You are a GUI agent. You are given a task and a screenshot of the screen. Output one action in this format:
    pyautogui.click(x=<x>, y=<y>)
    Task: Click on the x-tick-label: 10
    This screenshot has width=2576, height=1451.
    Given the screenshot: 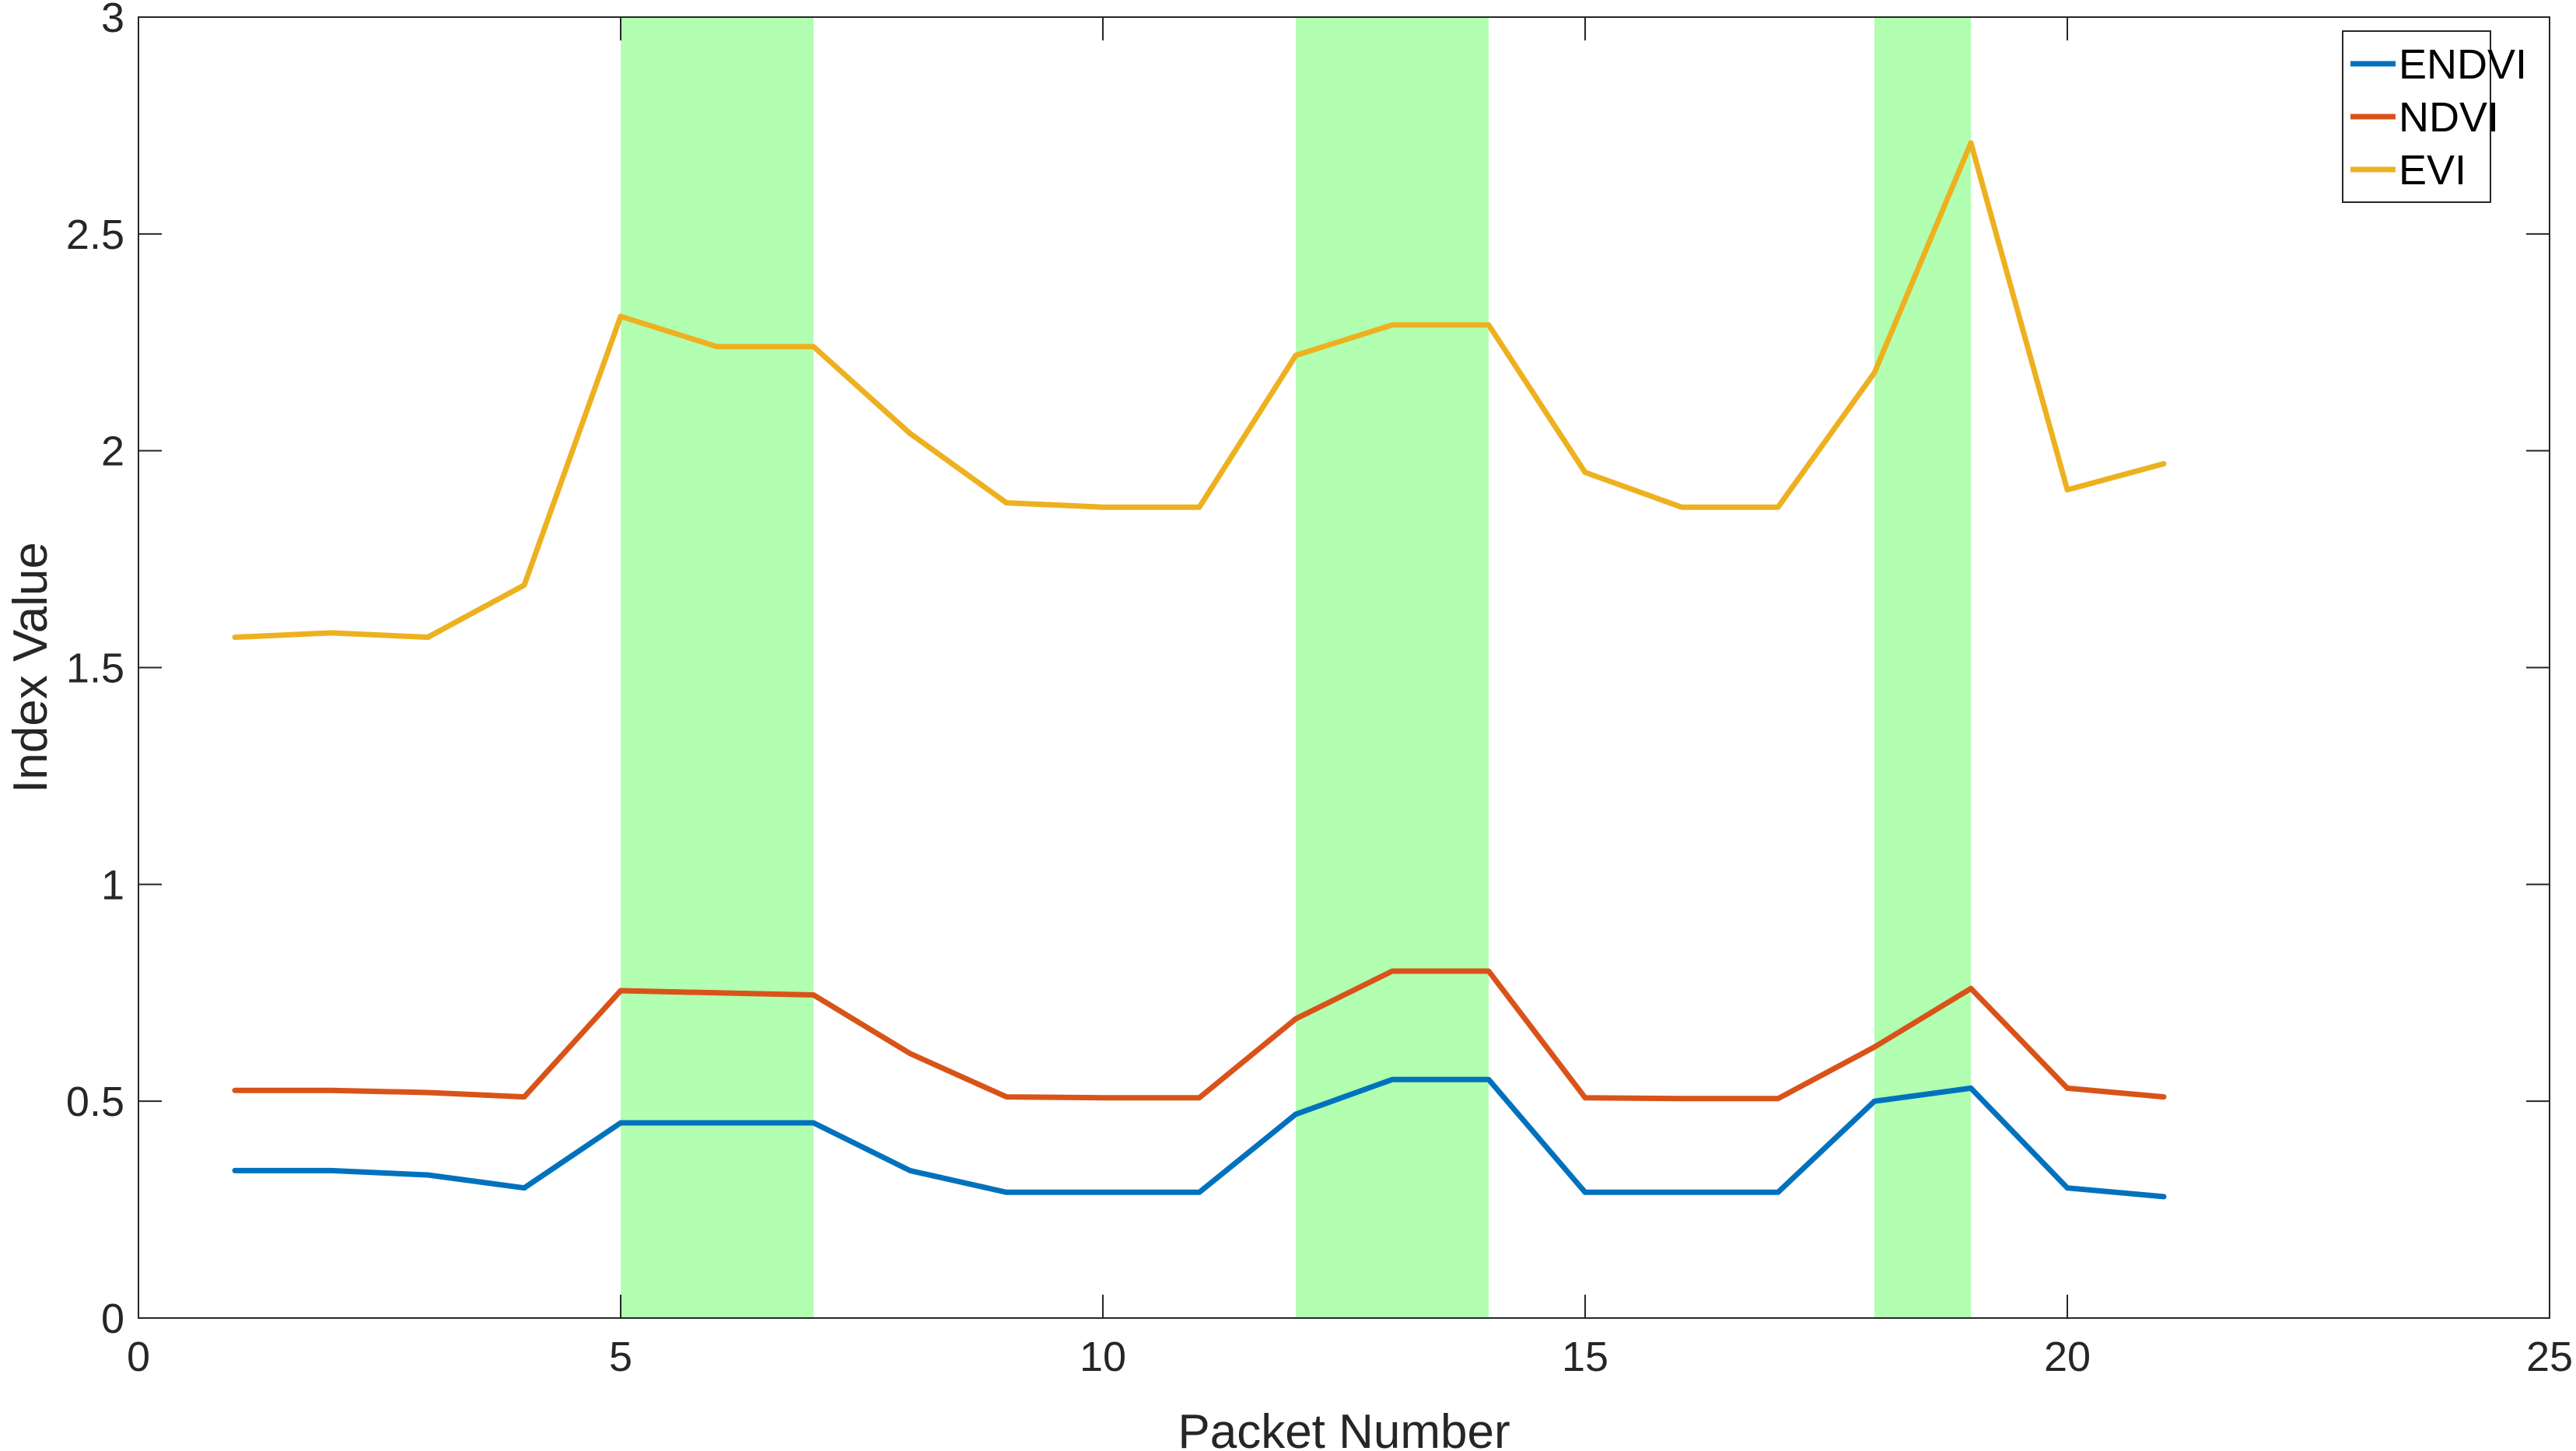 What is the action you would take?
    pyautogui.click(x=1103, y=1357)
    